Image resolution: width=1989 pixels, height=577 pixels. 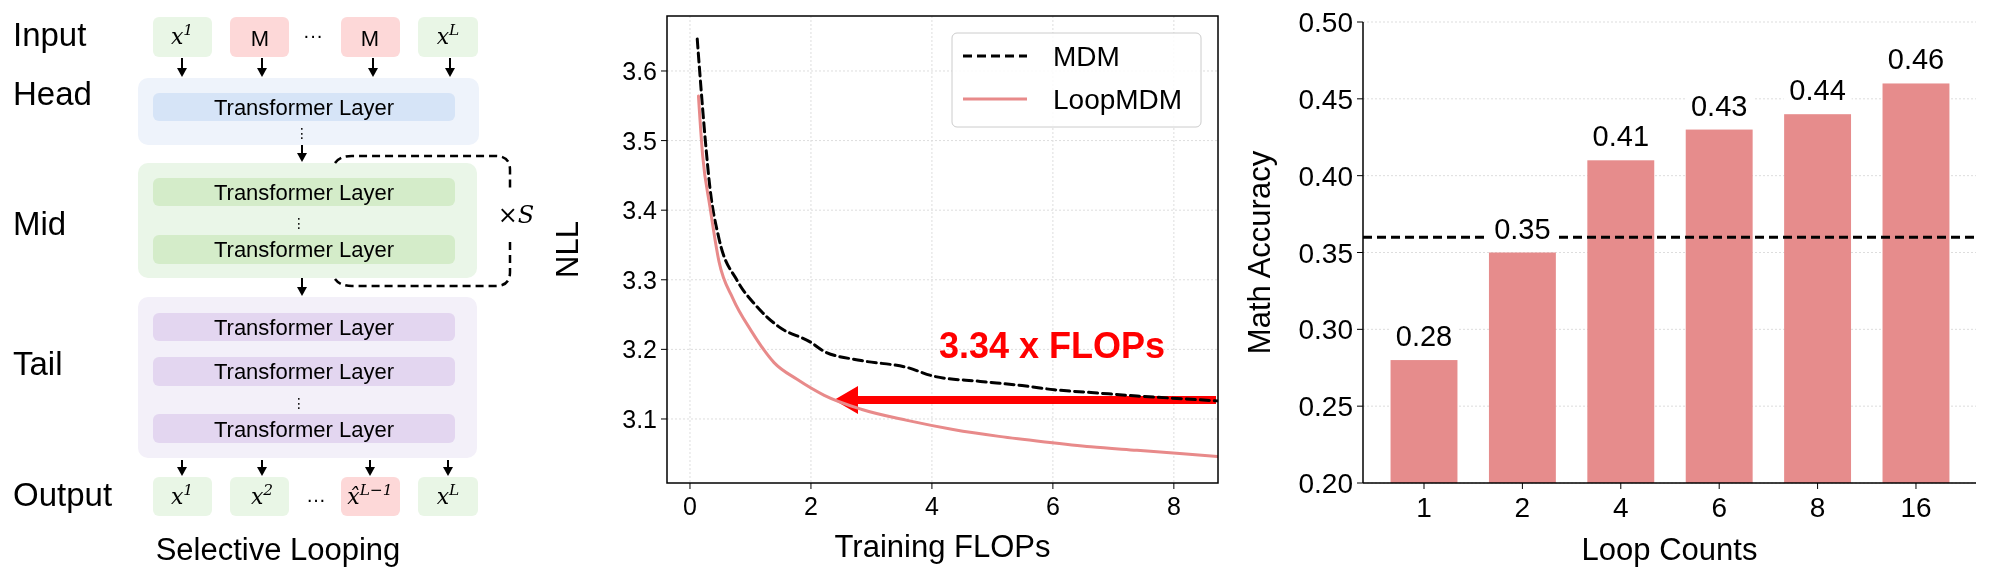 What do you see at coordinates (639, 279) in the screenshot?
I see `y-tick-label: 3.3` at bounding box center [639, 279].